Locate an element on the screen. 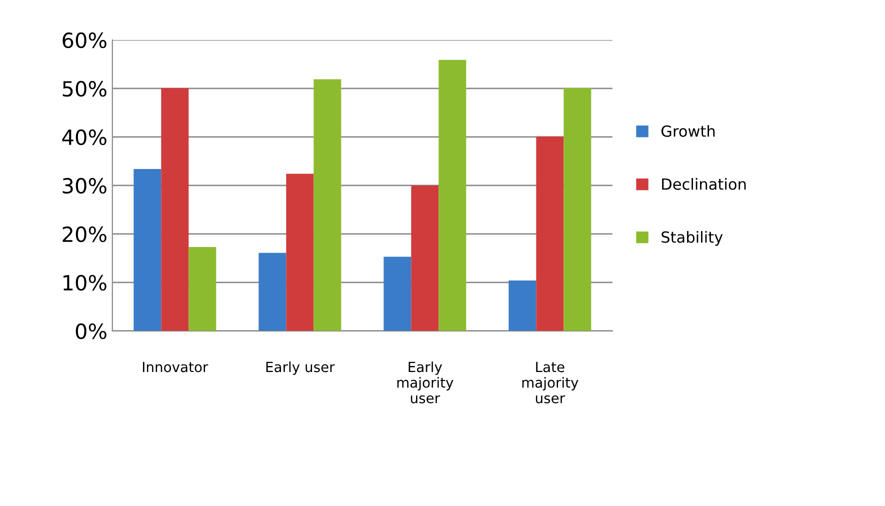 The width and height of the screenshot is (885, 506). x-tick-label: Early majority user is located at coordinates (425, 382).